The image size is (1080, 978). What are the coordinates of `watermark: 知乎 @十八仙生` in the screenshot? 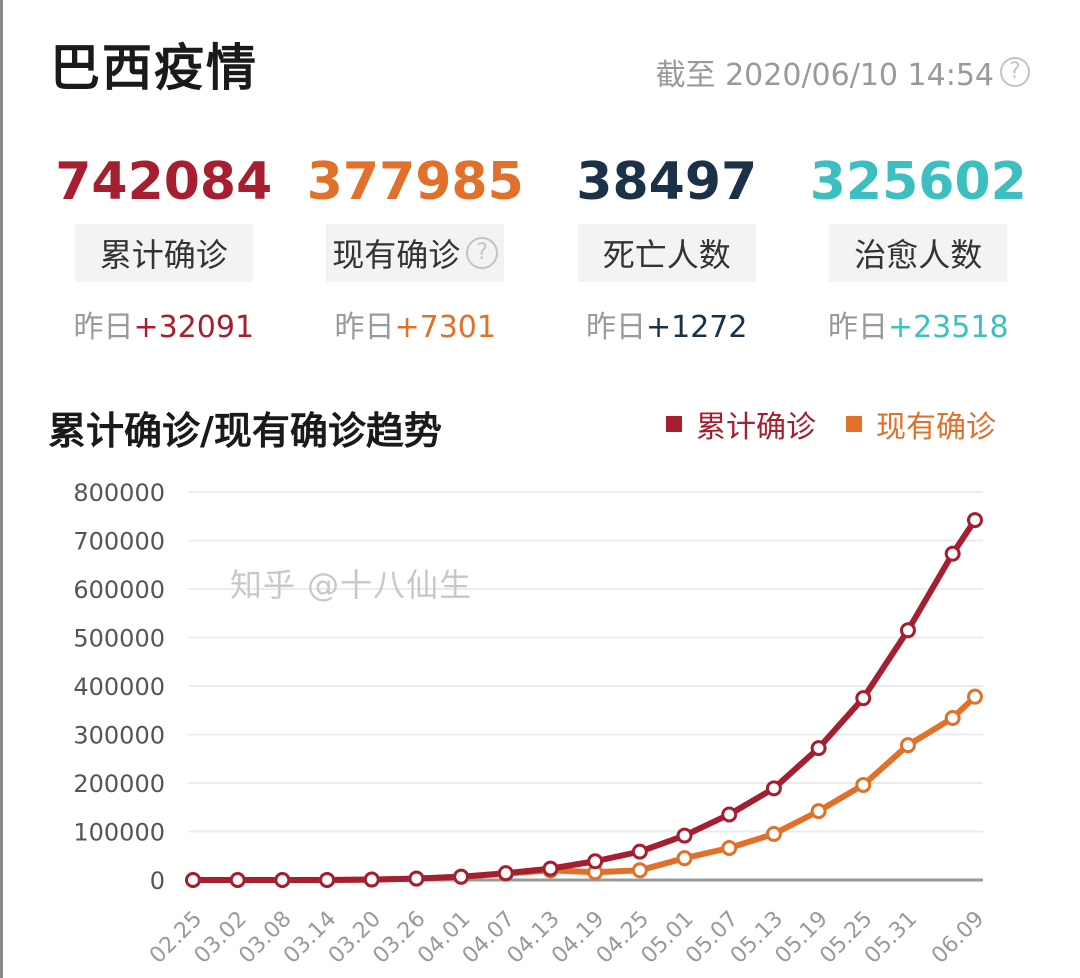 It's located at (351, 585).